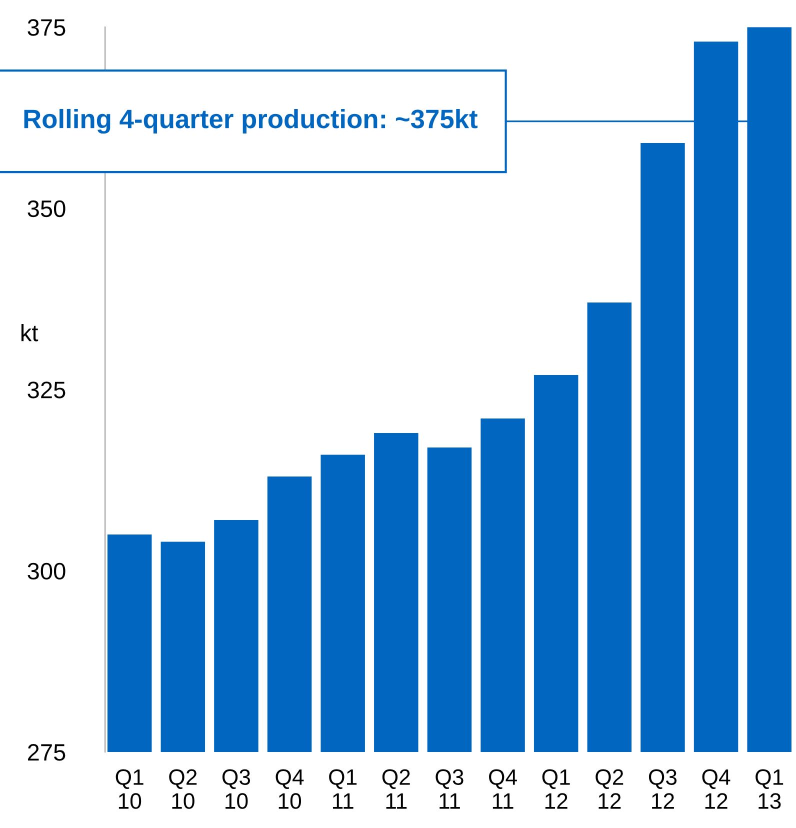 The height and width of the screenshot is (828, 796). I want to click on x-tick-label: Q1 12, so click(556, 789).